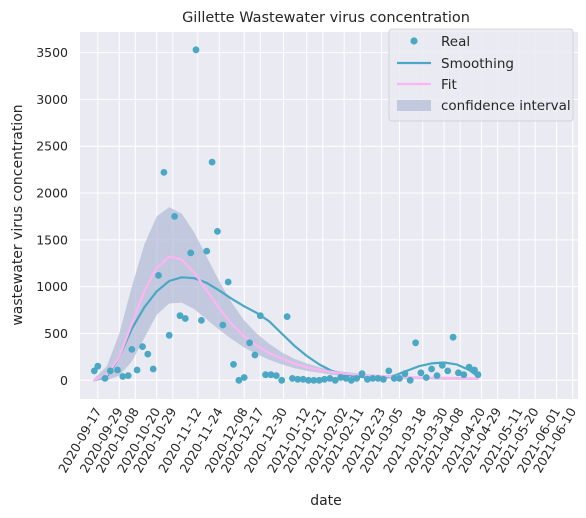 The width and height of the screenshot is (586, 518). Describe the element at coordinates (52, 193) in the screenshot. I see `y-tick-label: 2000` at that location.